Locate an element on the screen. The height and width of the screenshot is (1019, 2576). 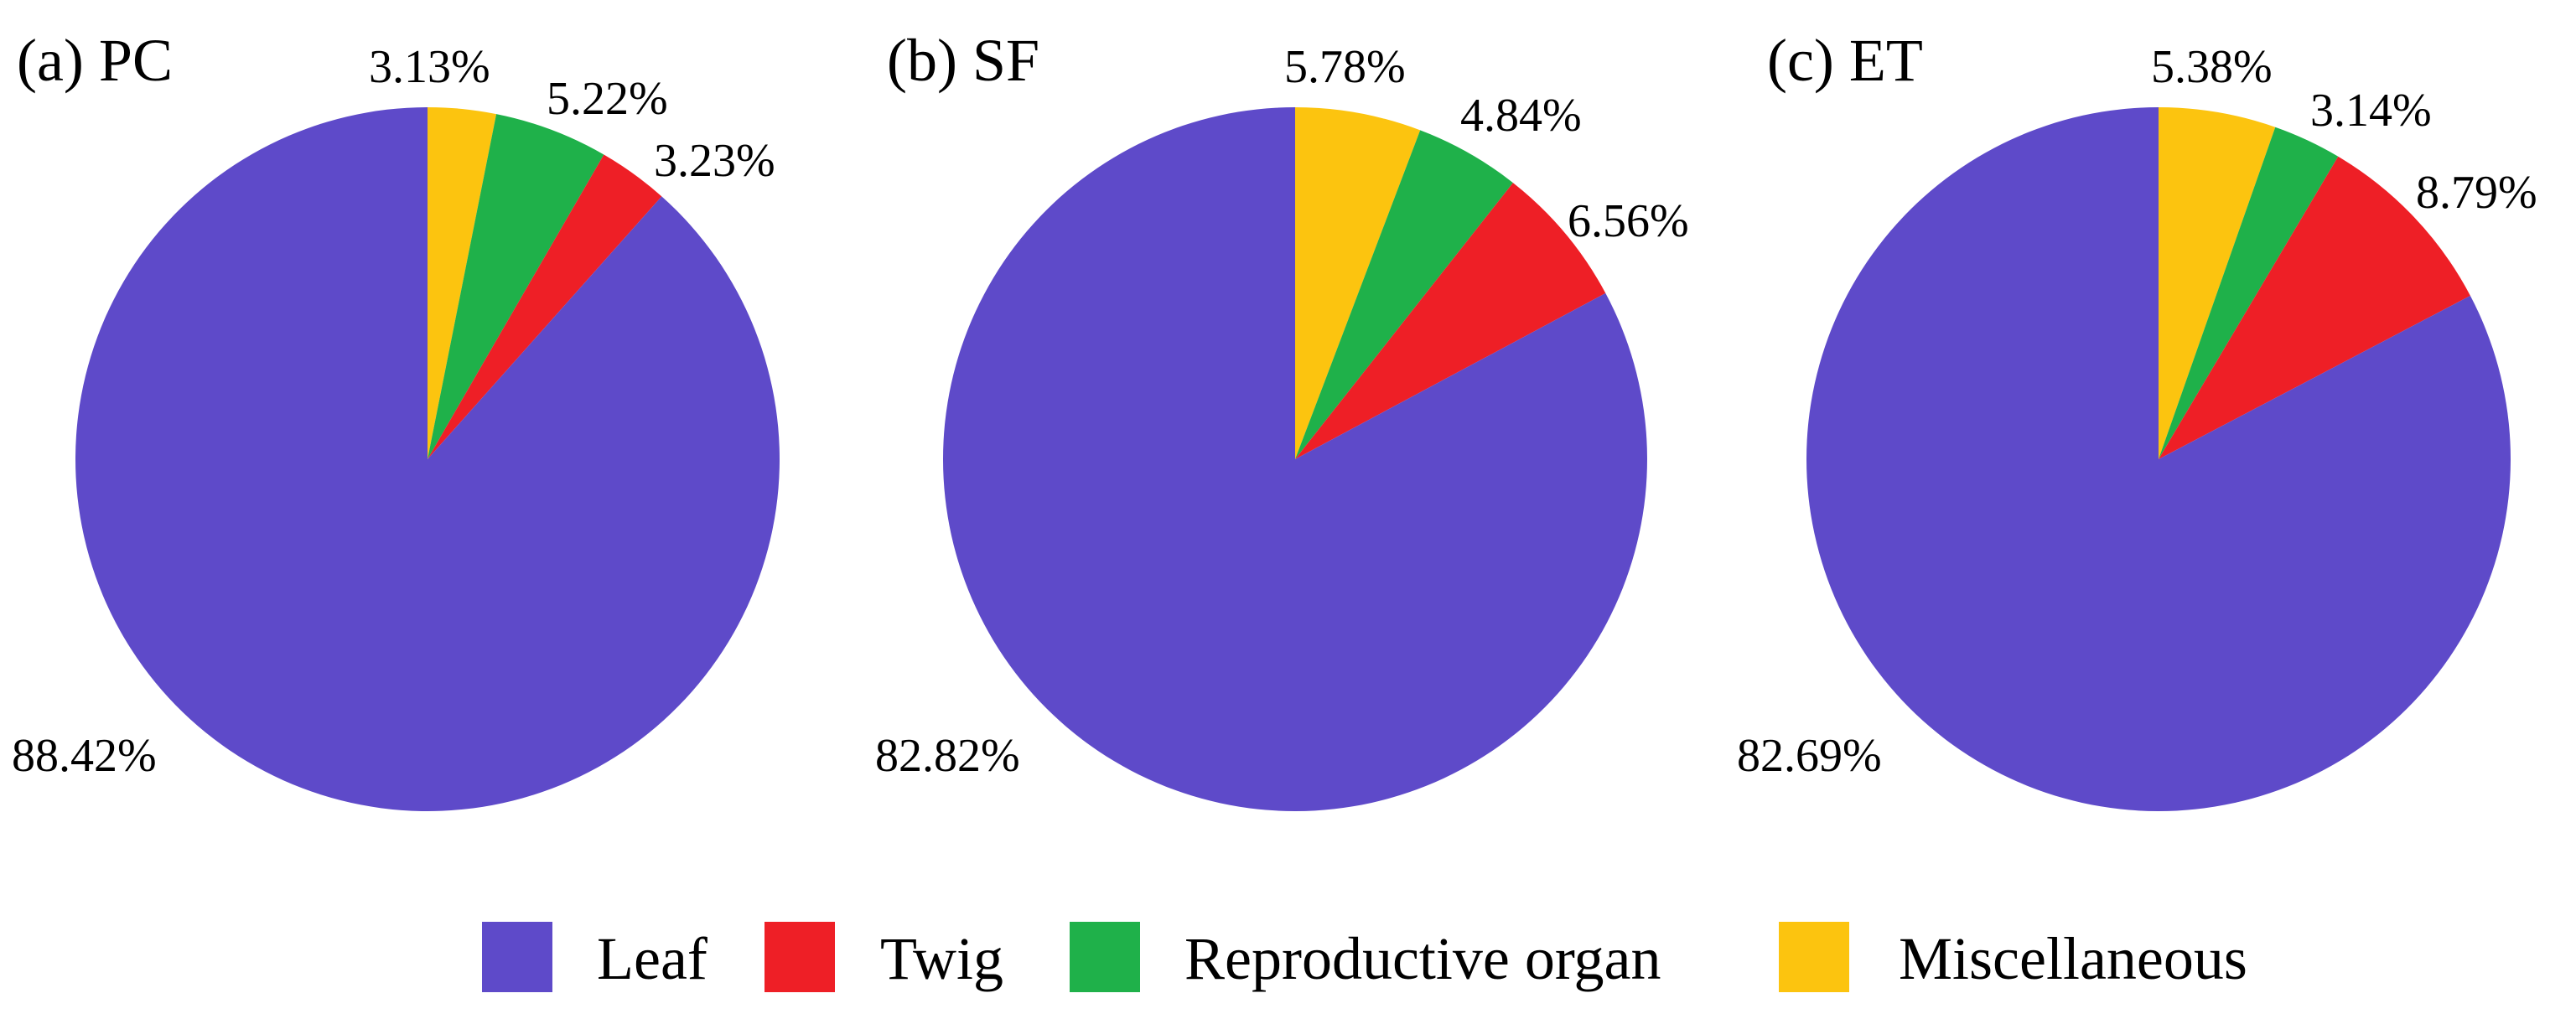
legend-label-reproductive-organ: Reproductive organ is located at coordinates (1422, 959).